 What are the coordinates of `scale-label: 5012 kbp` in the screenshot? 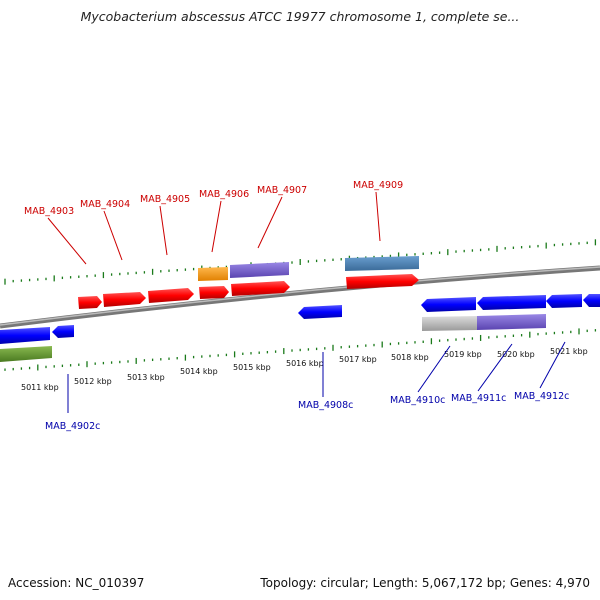 It's located at (93, 381).